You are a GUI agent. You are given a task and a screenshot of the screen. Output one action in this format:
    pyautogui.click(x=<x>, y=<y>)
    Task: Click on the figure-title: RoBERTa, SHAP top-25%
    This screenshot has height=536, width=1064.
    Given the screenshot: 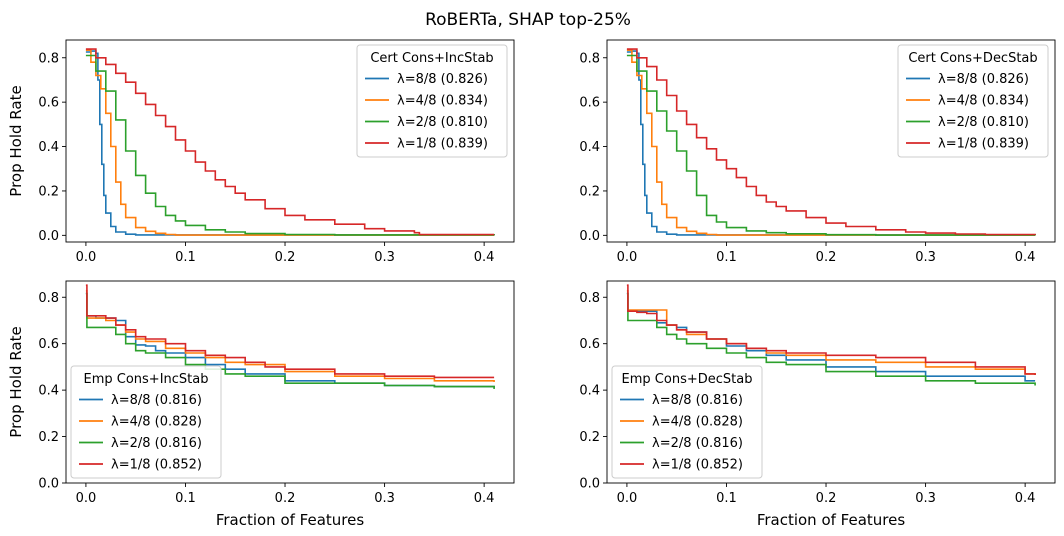 What is the action you would take?
    pyautogui.click(x=528, y=20)
    